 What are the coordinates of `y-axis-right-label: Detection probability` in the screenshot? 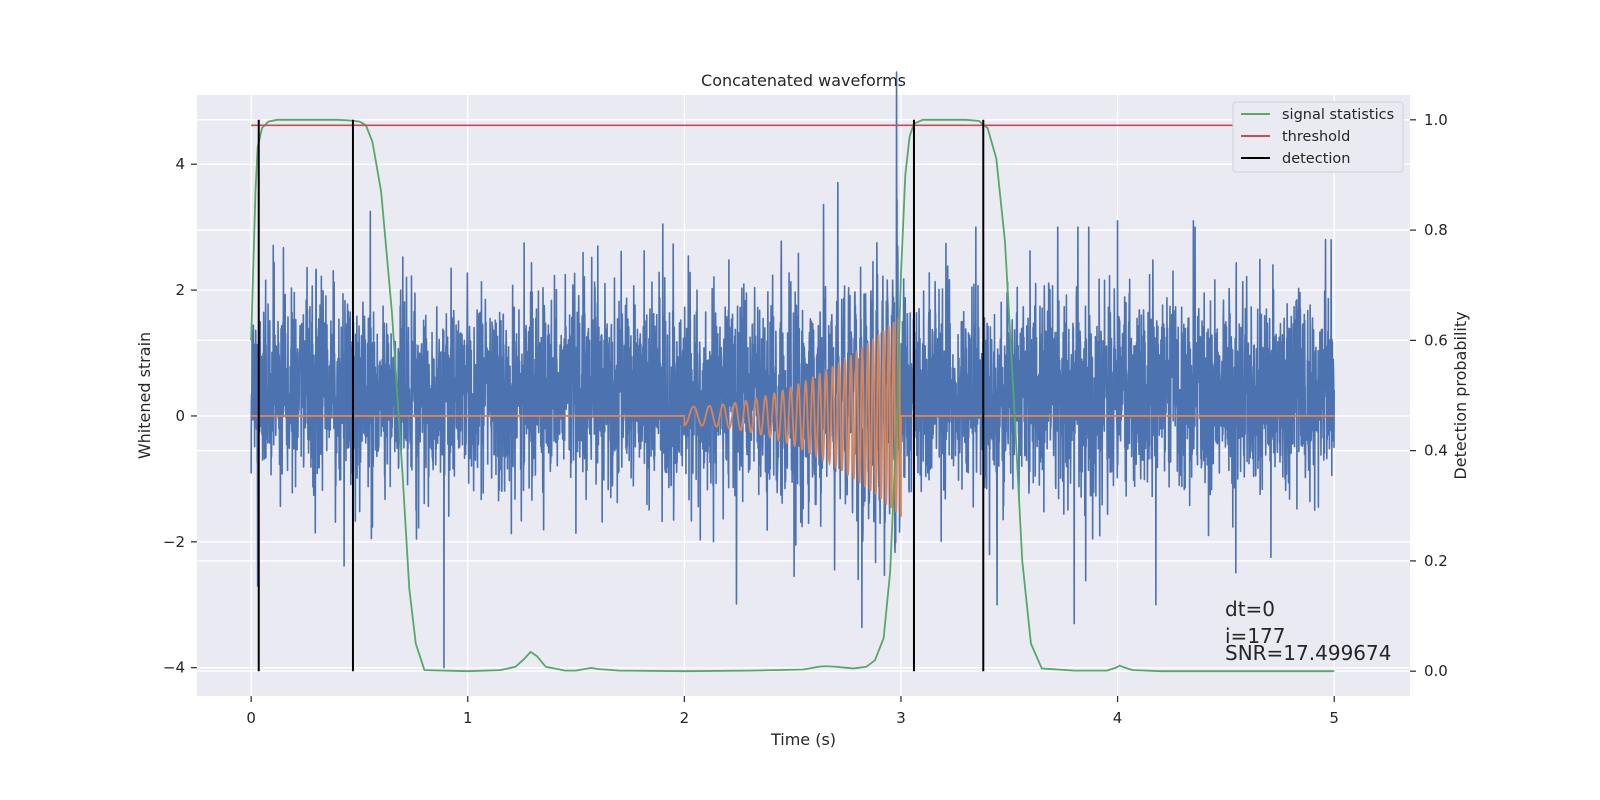 It's located at (1460, 395).